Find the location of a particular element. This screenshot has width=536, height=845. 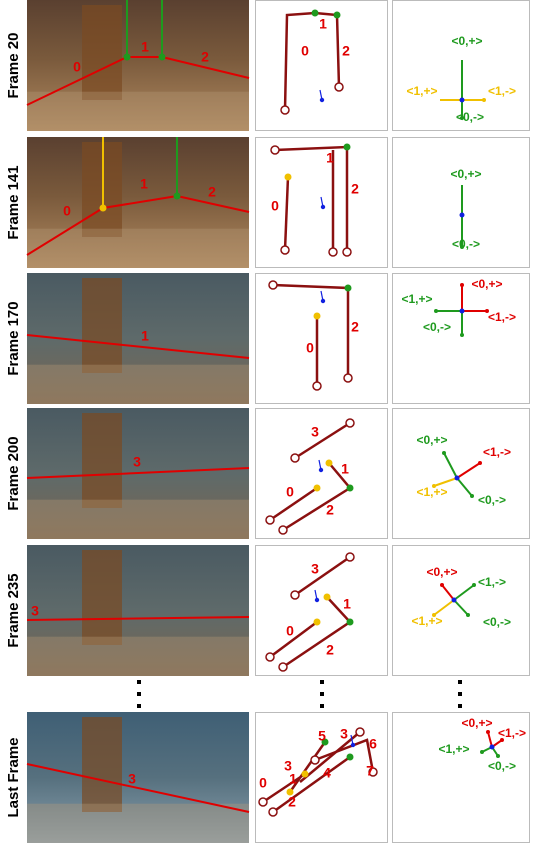

photo is located at coordinates (138, 65).